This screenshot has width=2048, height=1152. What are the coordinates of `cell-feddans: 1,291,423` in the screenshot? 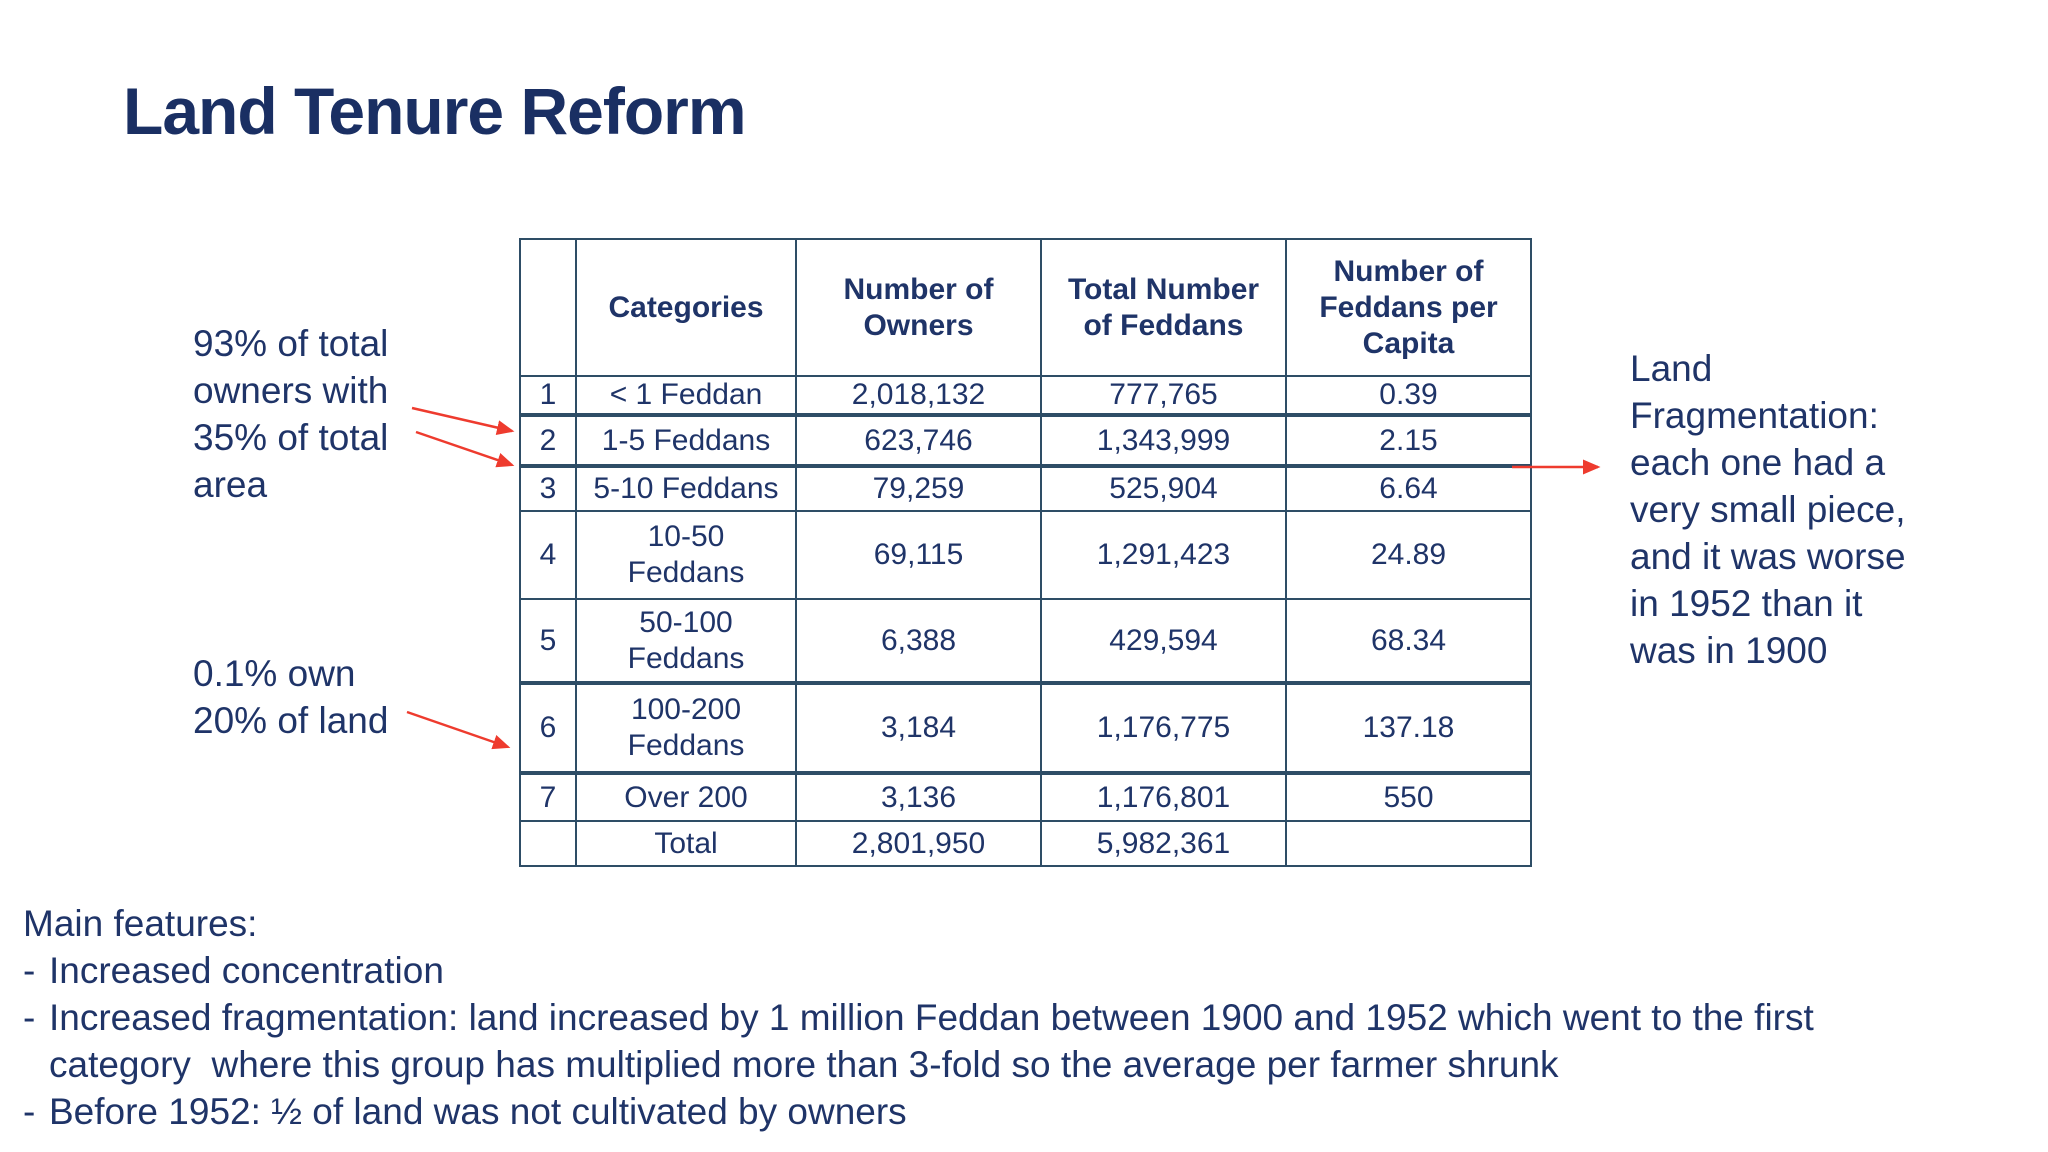 It's located at (1163, 555).